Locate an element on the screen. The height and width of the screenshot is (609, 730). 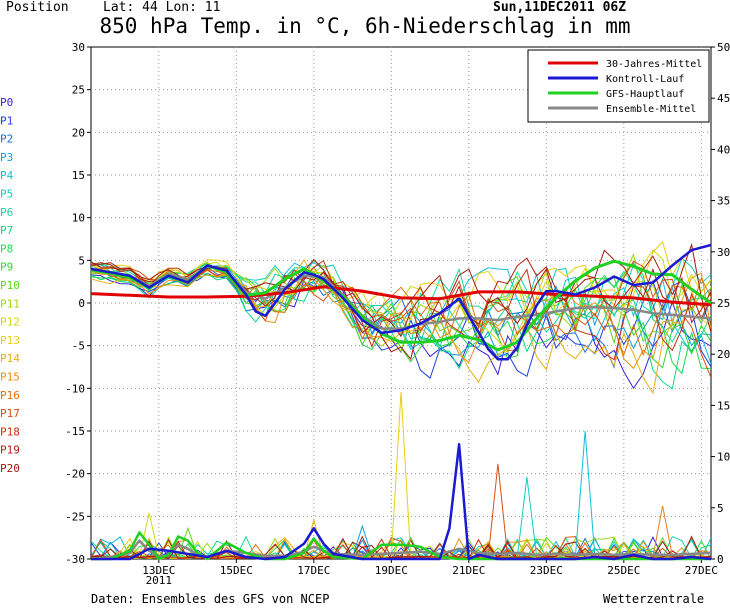
member-label: P10 is located at coordinates (10, 285).